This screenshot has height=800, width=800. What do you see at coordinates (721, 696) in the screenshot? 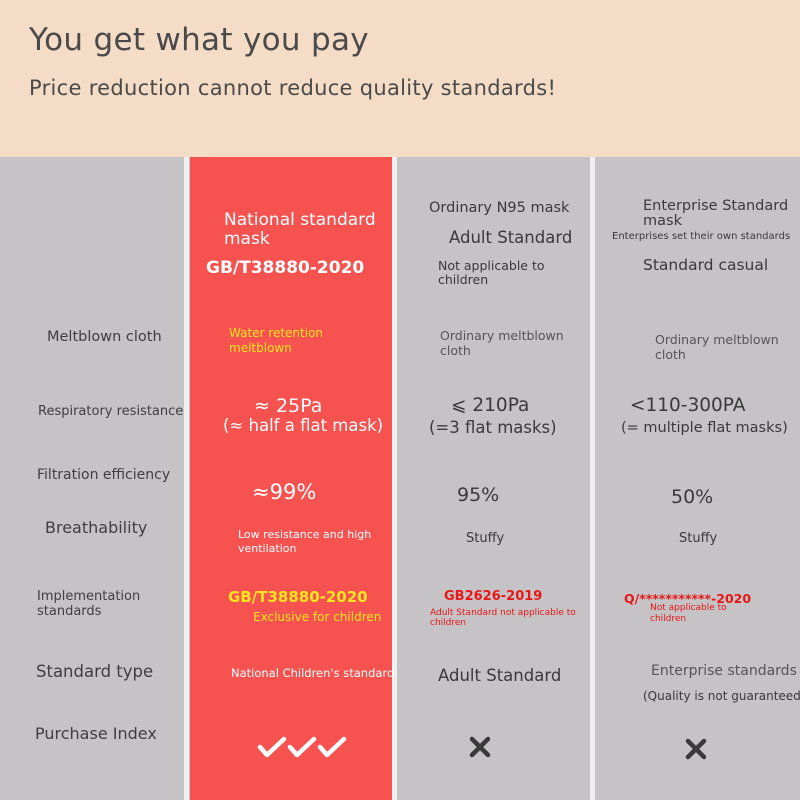
I see `enterprise-standard-type-note: (Quality is not guaranteed)` at bounding box center [721, 696].